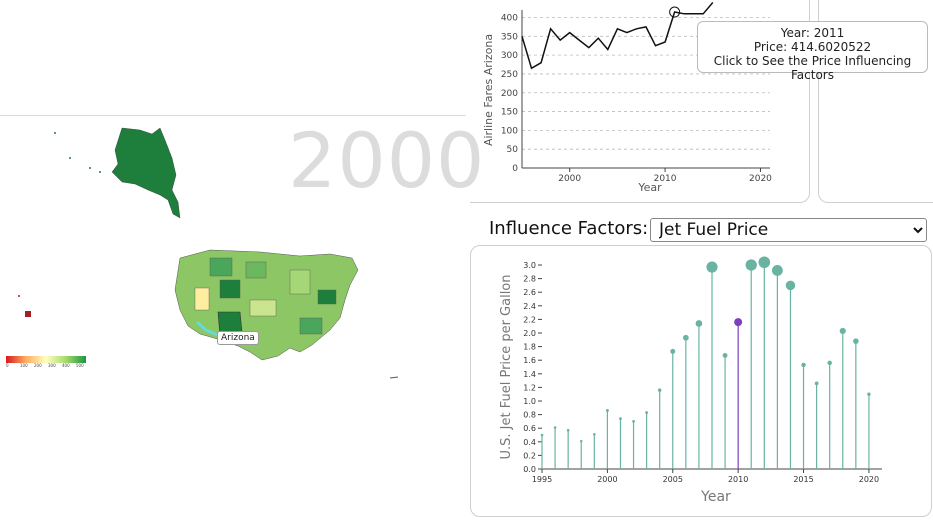 This screenshot has width=933, height=529. What do you see at coordinates (24, 365) in the screenshot?
I see `legend-tick: 100` at bounding box center [24, 365].